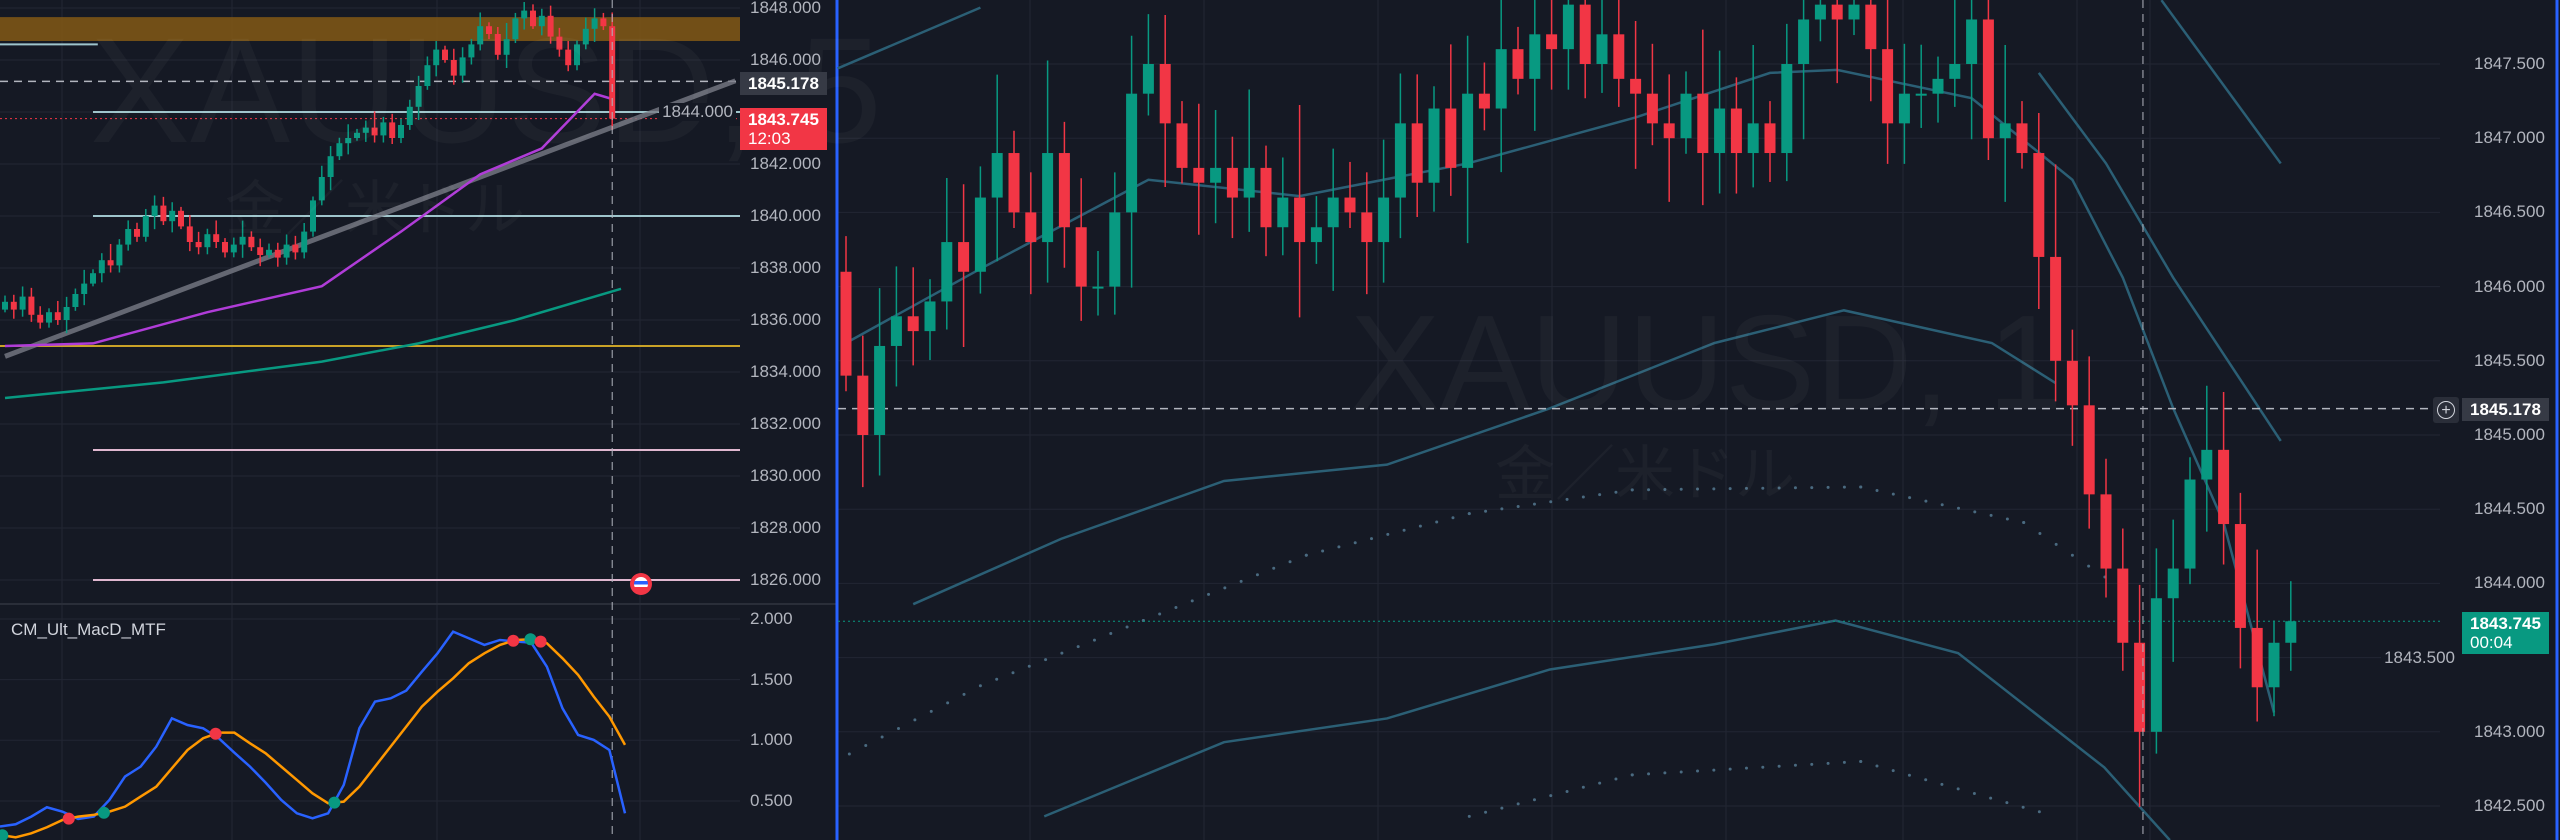 The height and width of the screenshot is (840, 2560). I want to click on price-tick-label: 1844.500, so click(2509, 509).